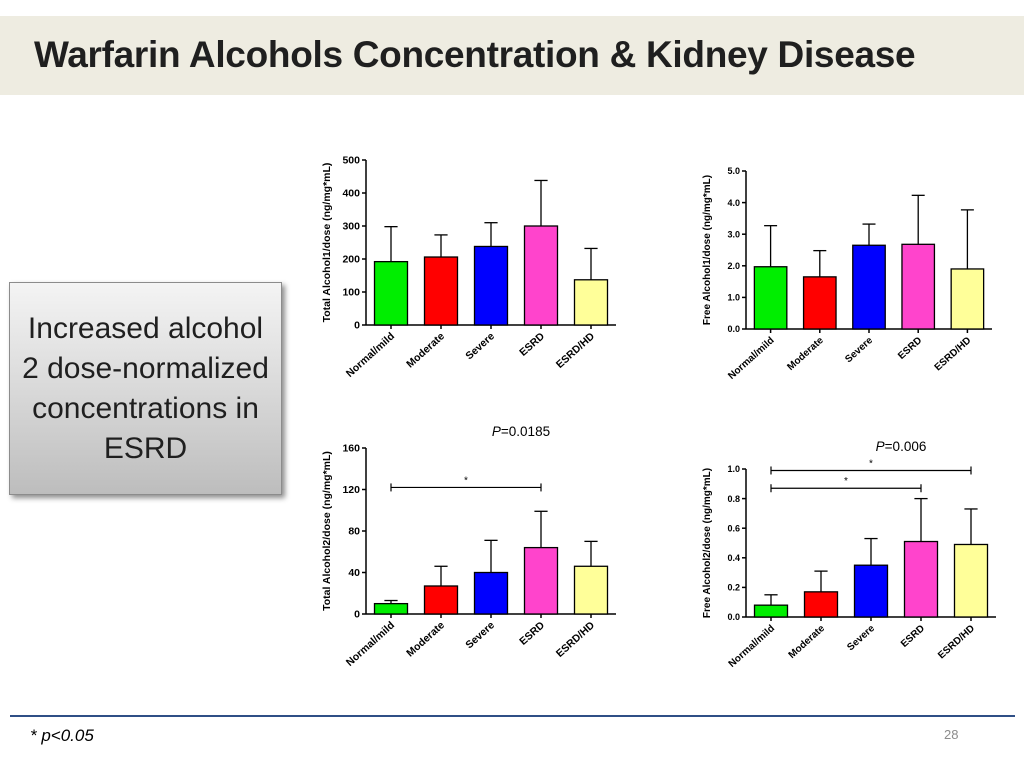 The width and height of the screenshot is (1024, 768). I want to click on y-tick-label: 0.8, so click(733, 499).